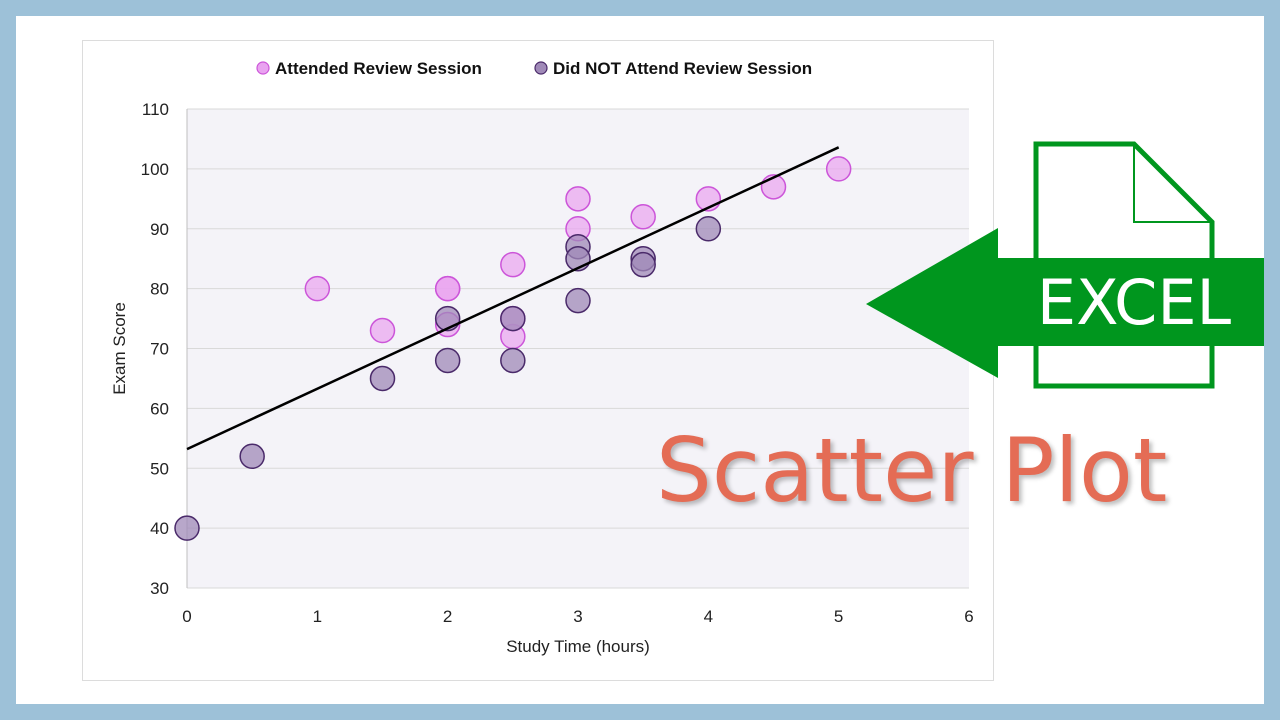 Image resolution: width=1280 pixels, height=720 pixels. What do you see at coordinates (1134, 302) in the screenshot?
I see `excel-badge-label: EXCEL` at bounding box center [1134, 302].